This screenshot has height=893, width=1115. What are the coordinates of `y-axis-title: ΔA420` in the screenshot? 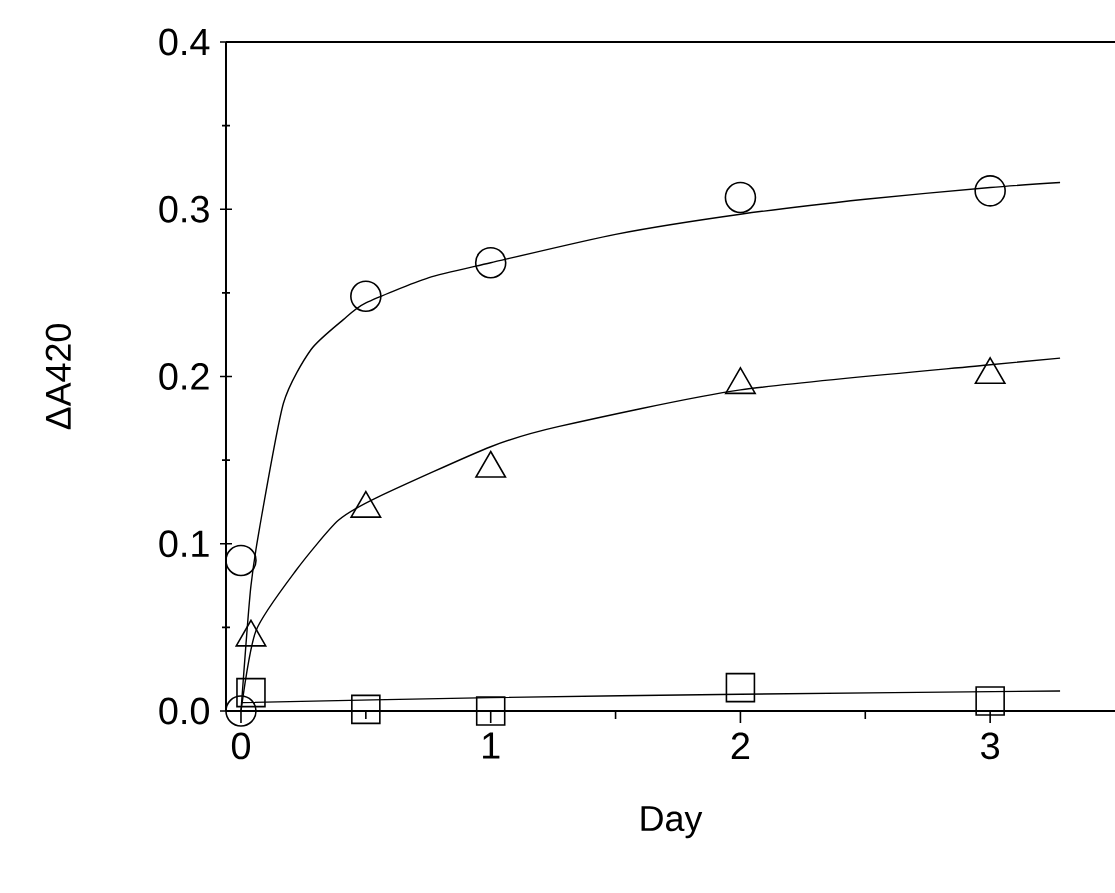 It's located at (58, 377).